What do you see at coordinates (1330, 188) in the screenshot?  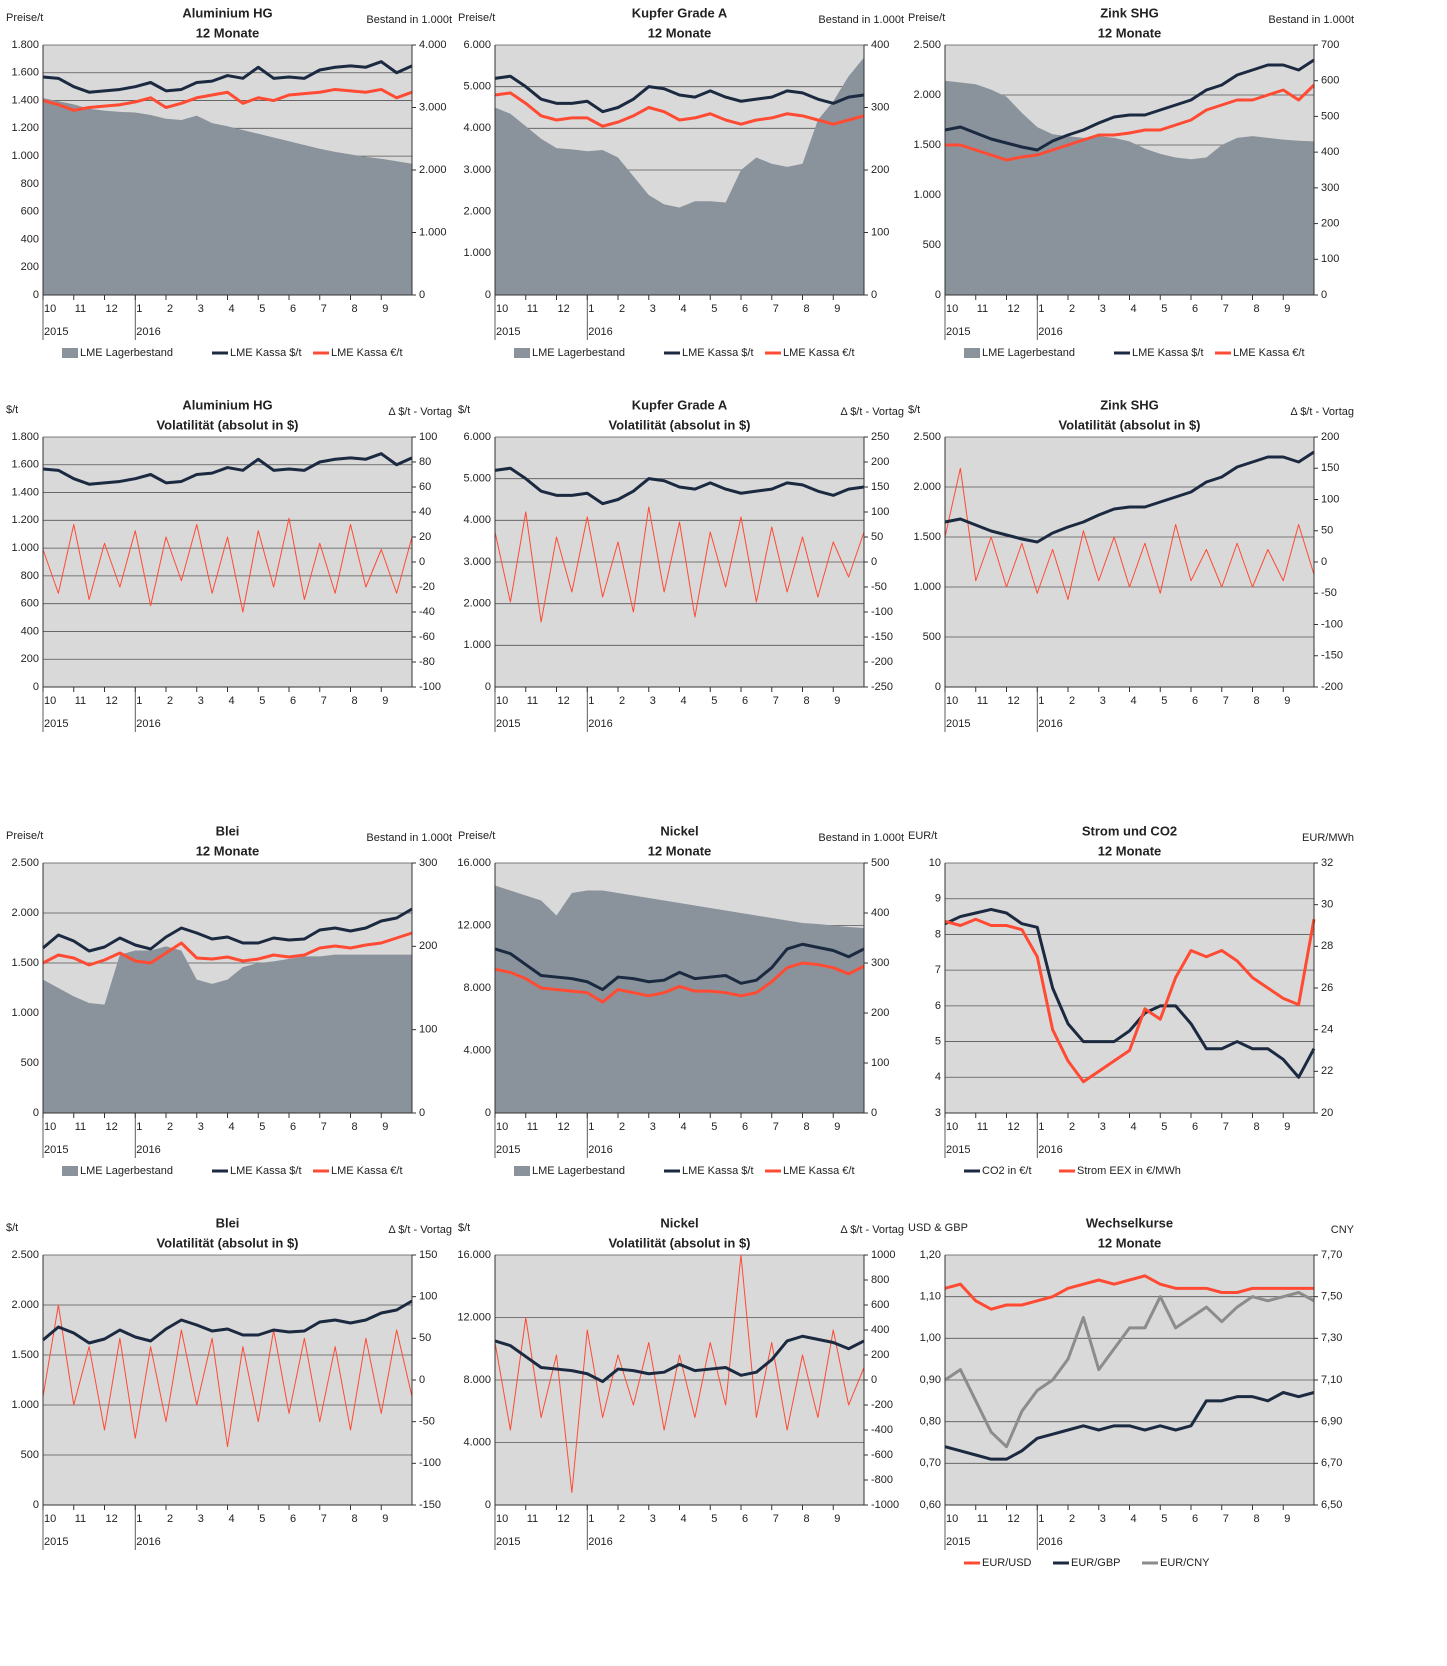 I see `y2-tick-label: 300` at bounding box center [1330, 188].